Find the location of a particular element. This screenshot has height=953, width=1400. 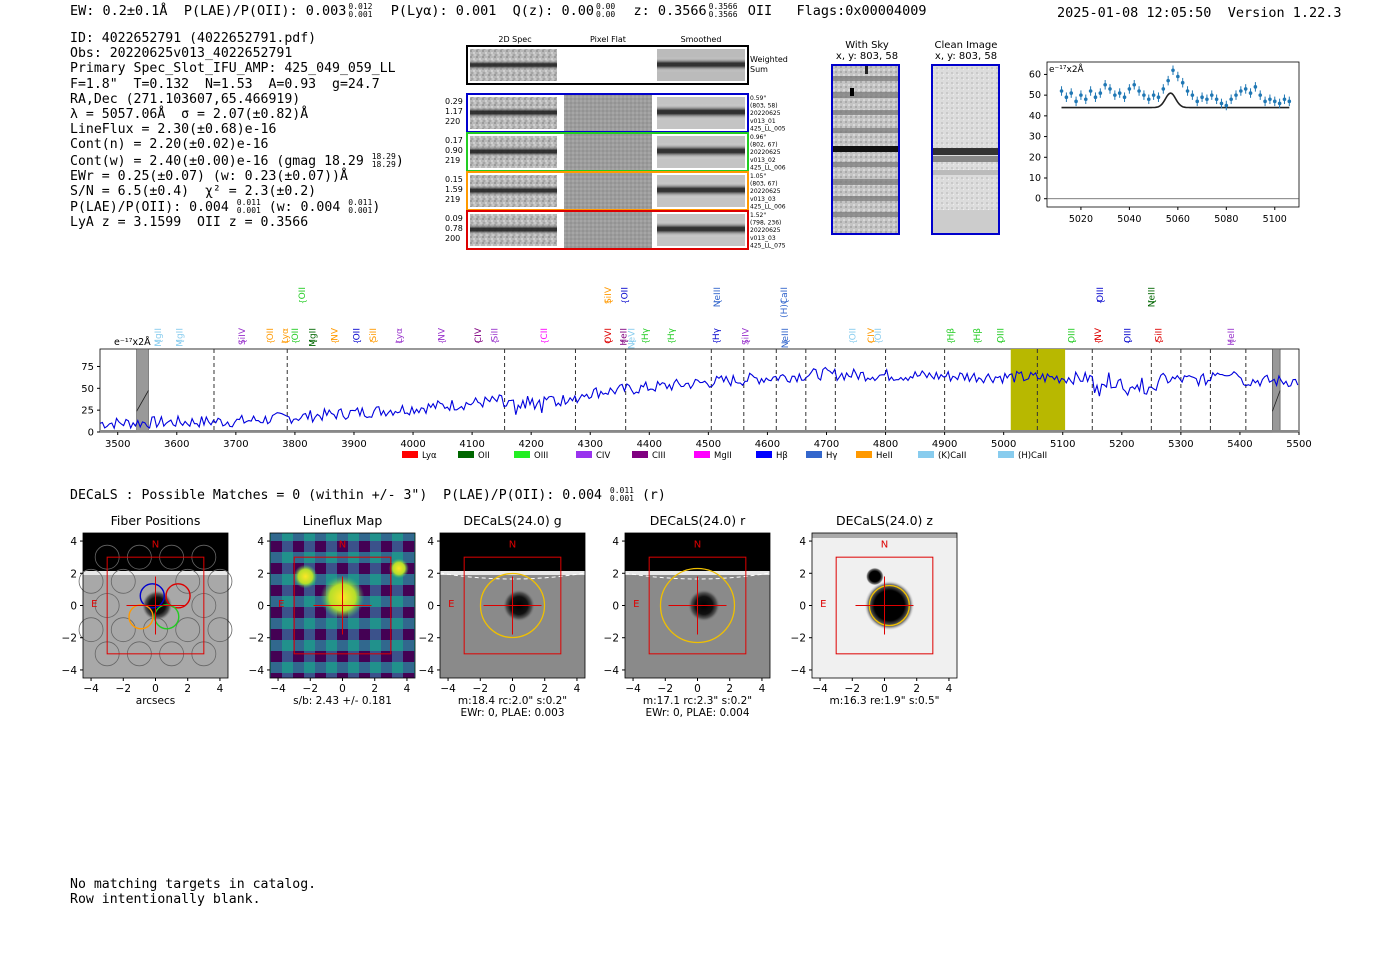

spectrum-xtick-label: 3500 is located at coordinates (117, 444).